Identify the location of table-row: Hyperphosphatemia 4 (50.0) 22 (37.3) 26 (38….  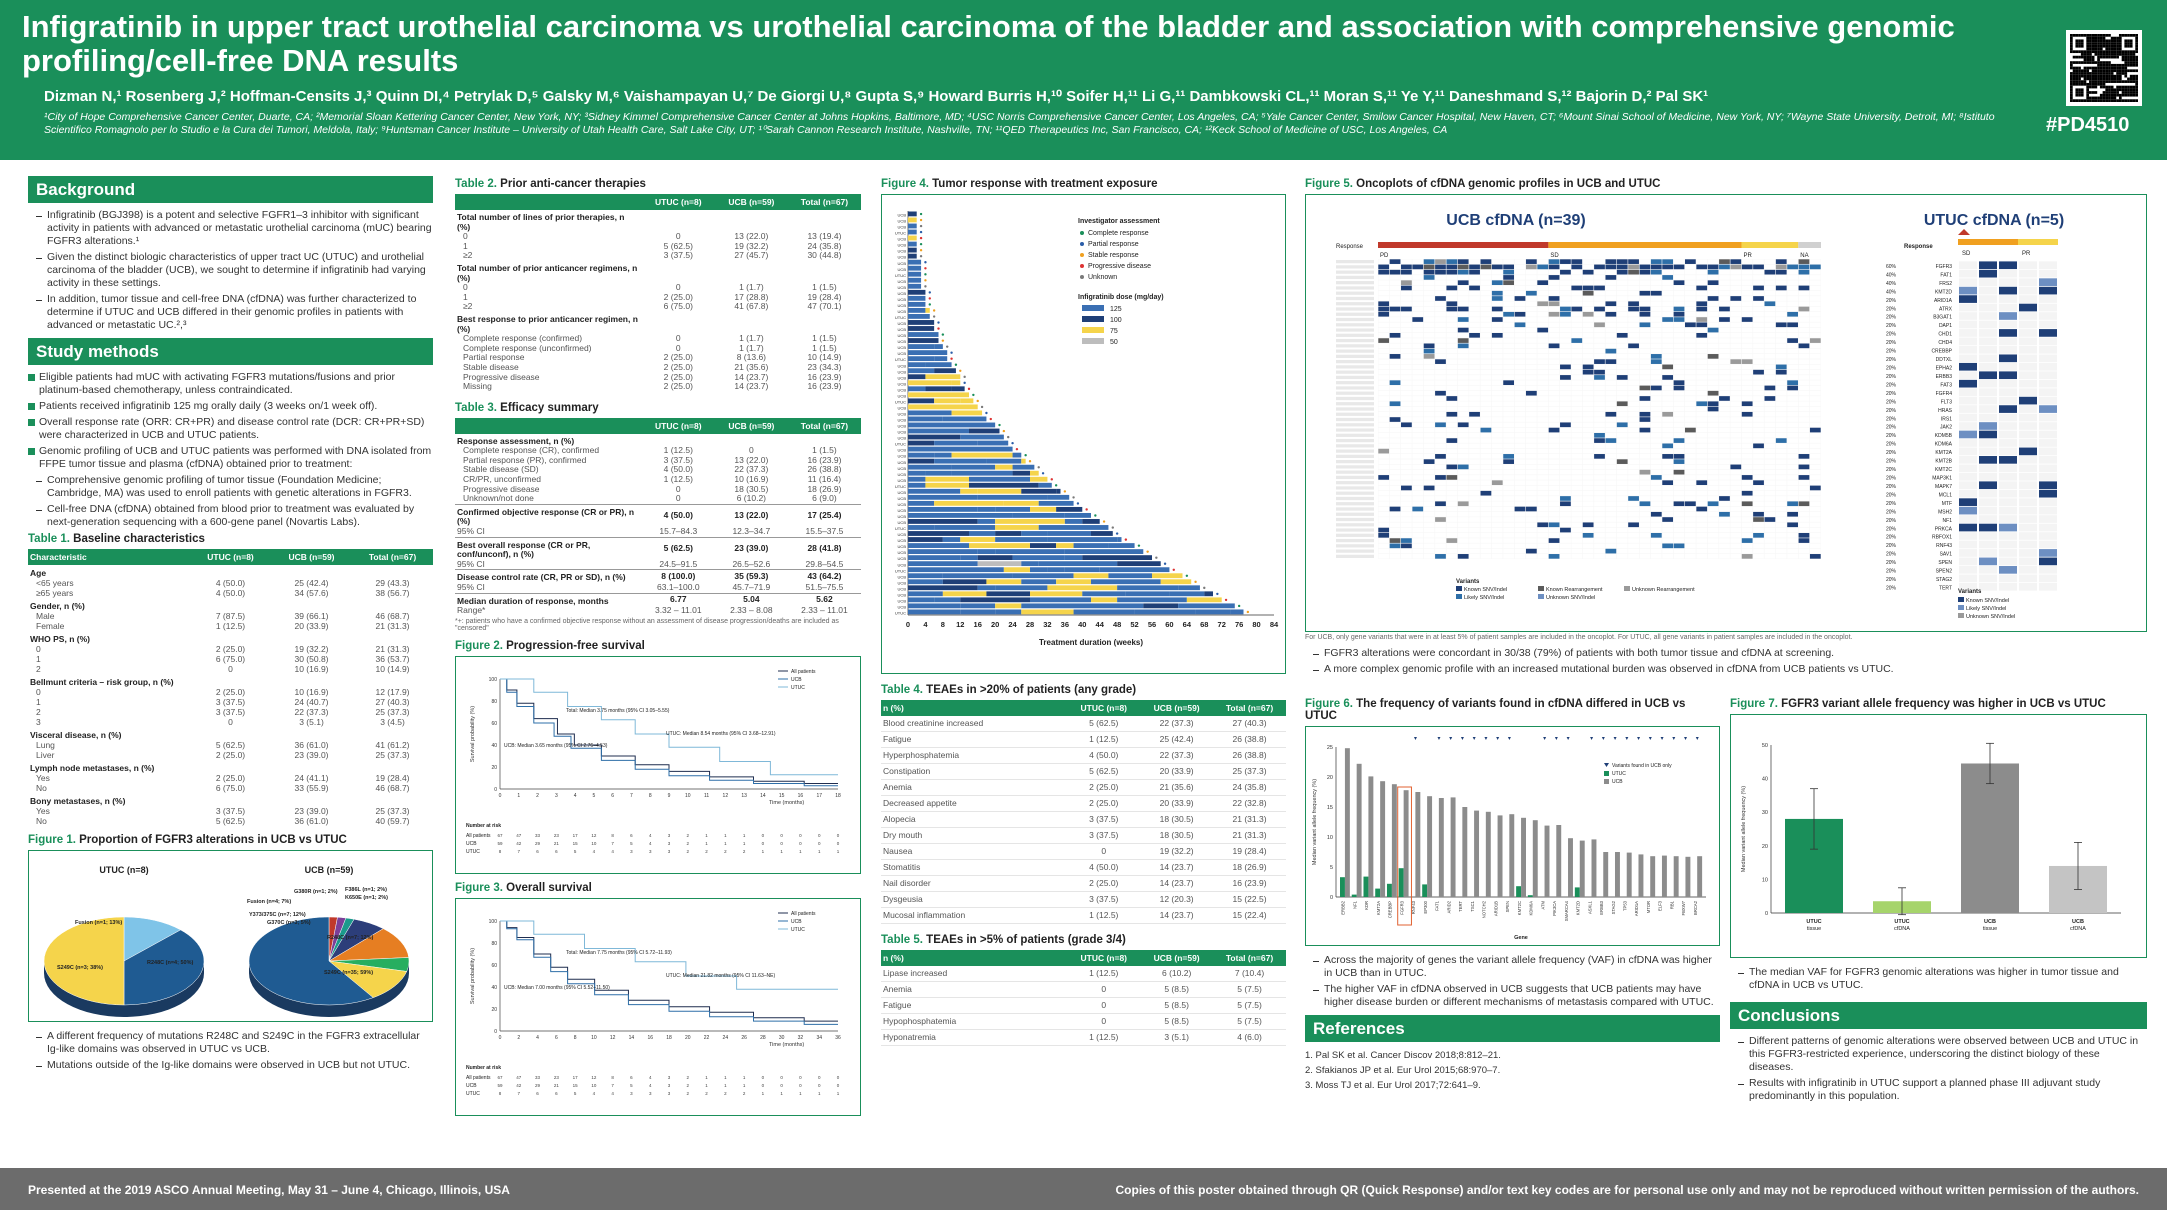
(1083, 755).